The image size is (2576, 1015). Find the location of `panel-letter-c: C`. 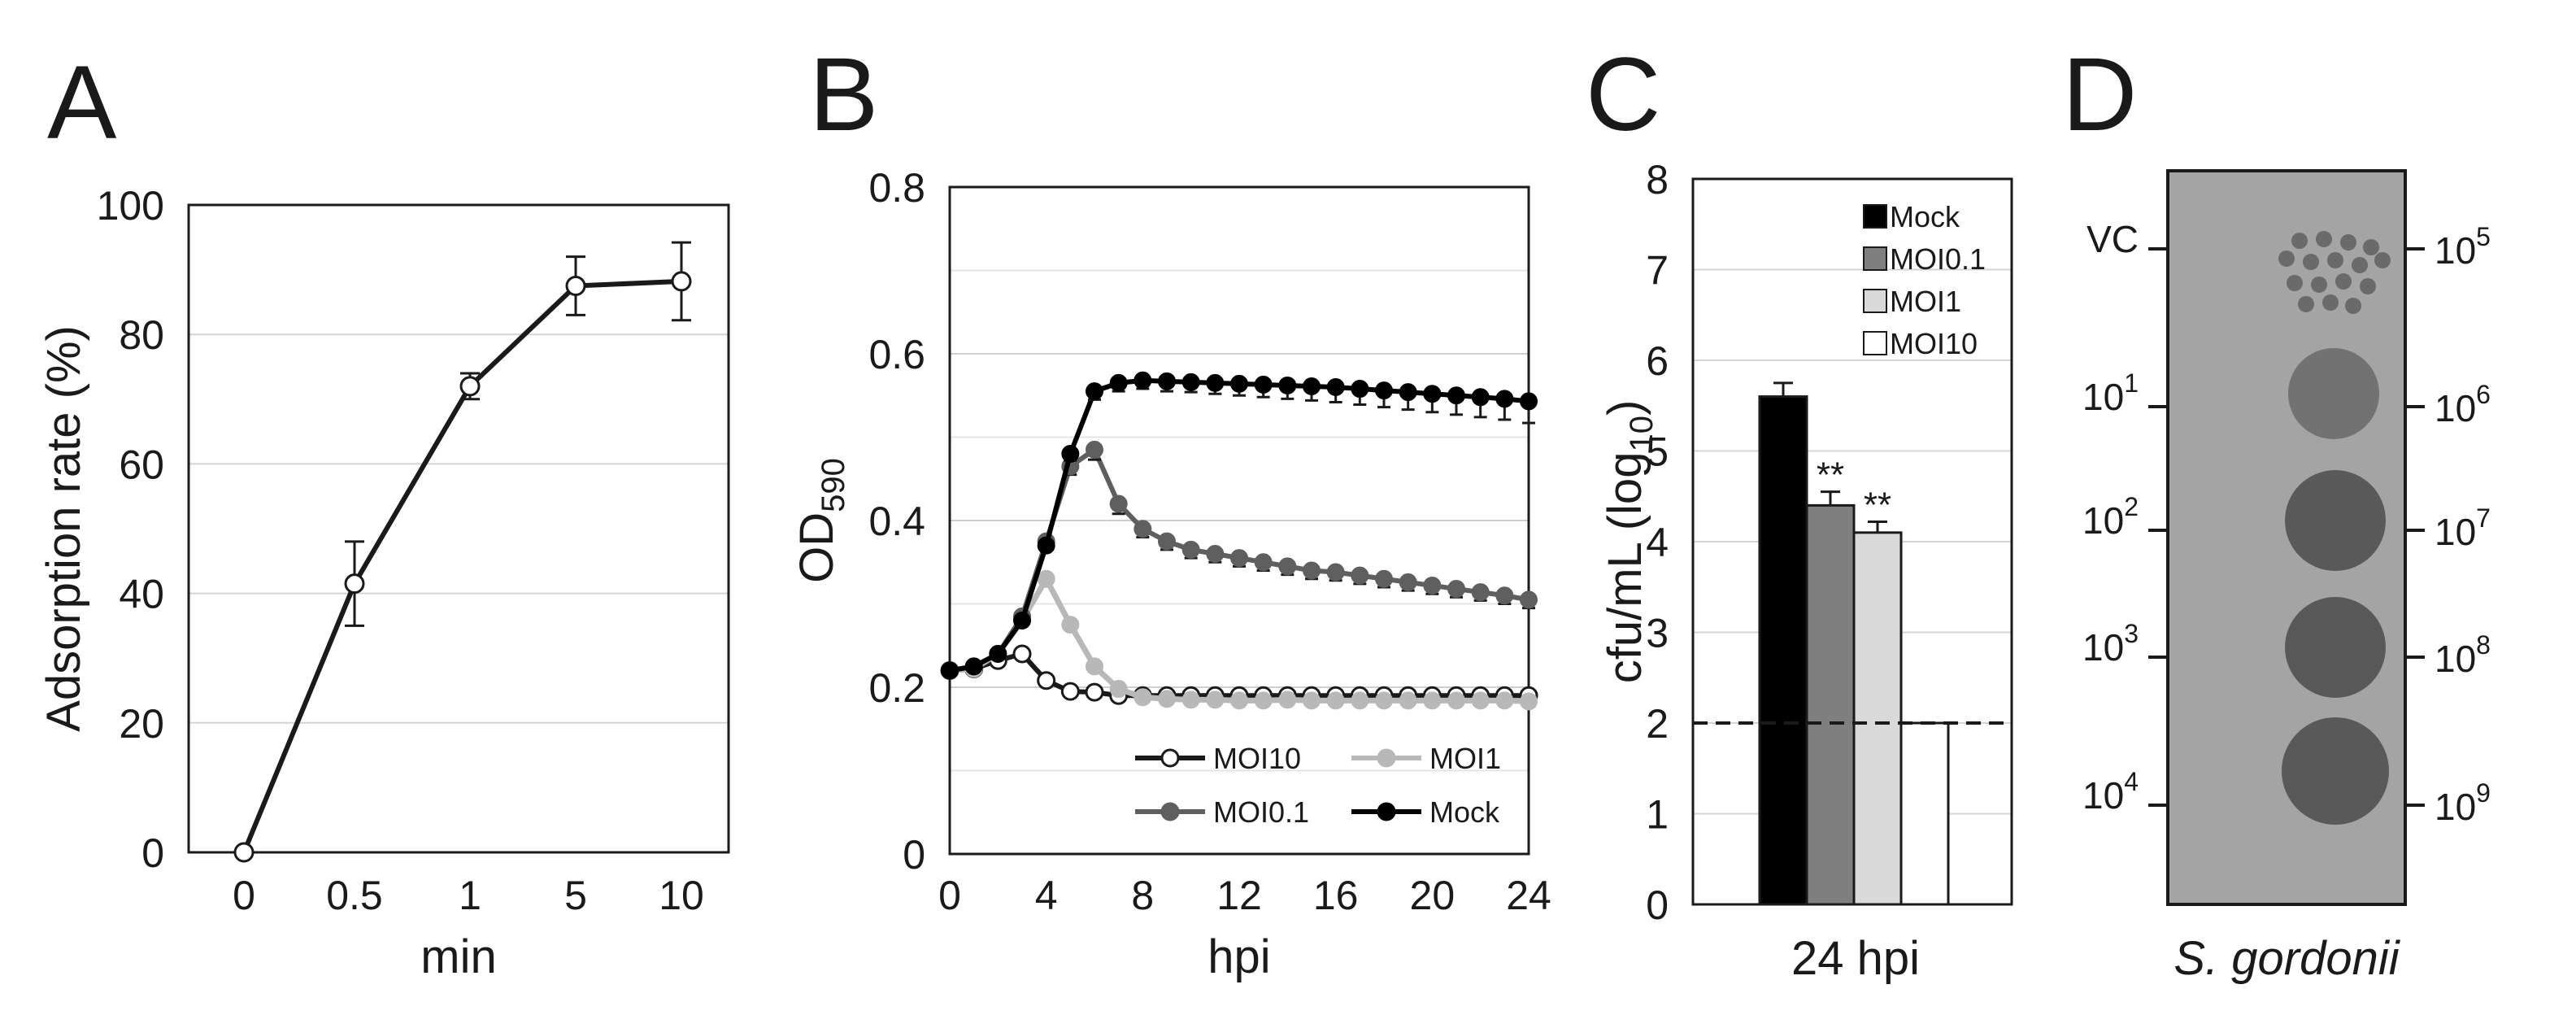

panel-letter-c: C is located at coordinates (1623, 95).